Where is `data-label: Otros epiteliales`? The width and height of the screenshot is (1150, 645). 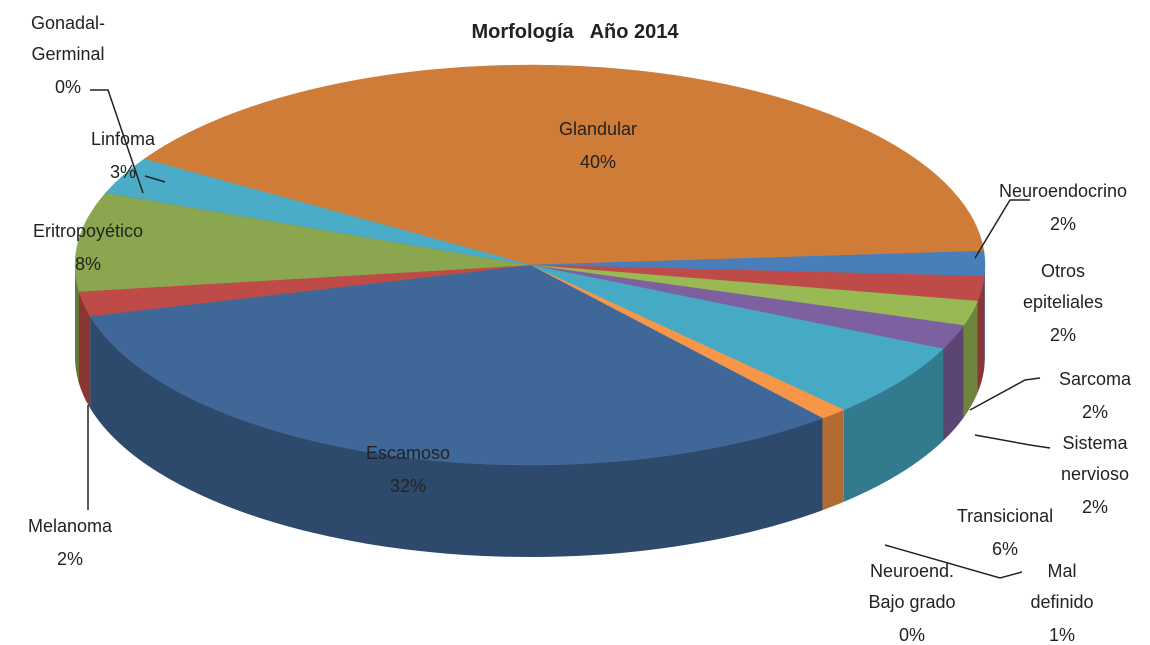
data-label: Otros epiteliales is located at coordinates (1063, 286).